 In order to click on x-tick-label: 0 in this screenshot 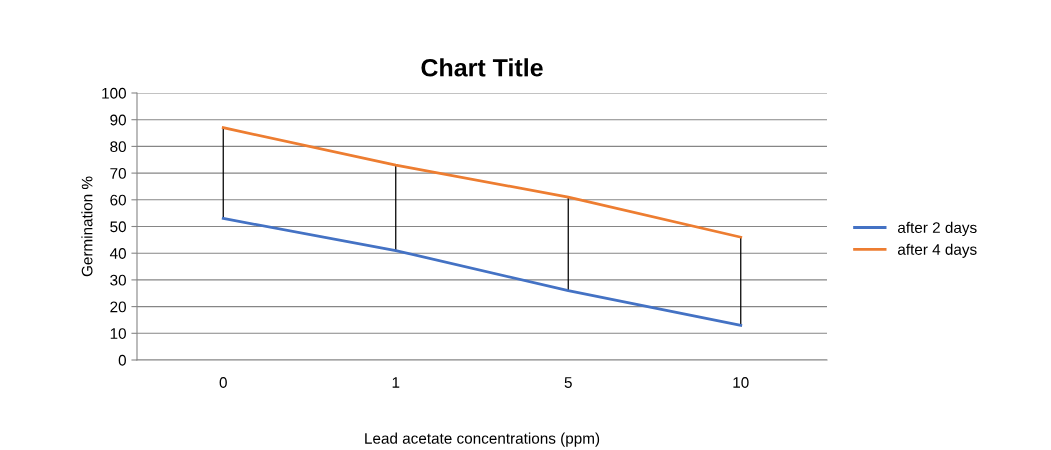, I will do `click(223, 382)`.